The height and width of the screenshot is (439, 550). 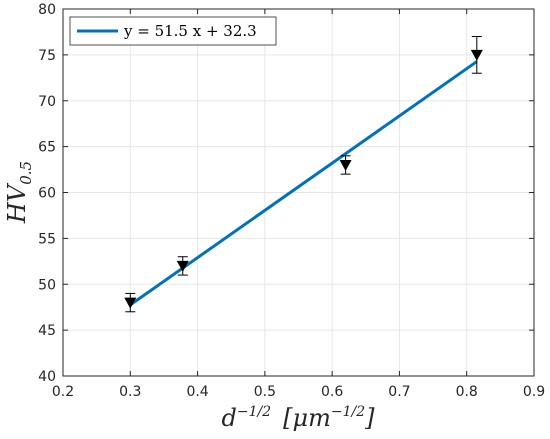 What do you see at coordinates (47, 239) in the screenshot?
I see `y-tick-label: 55` at bounding box center [47, 239].